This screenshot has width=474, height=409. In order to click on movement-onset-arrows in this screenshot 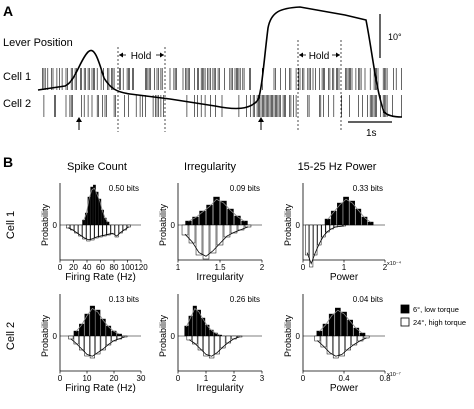, I will do `click(170, 123)`.